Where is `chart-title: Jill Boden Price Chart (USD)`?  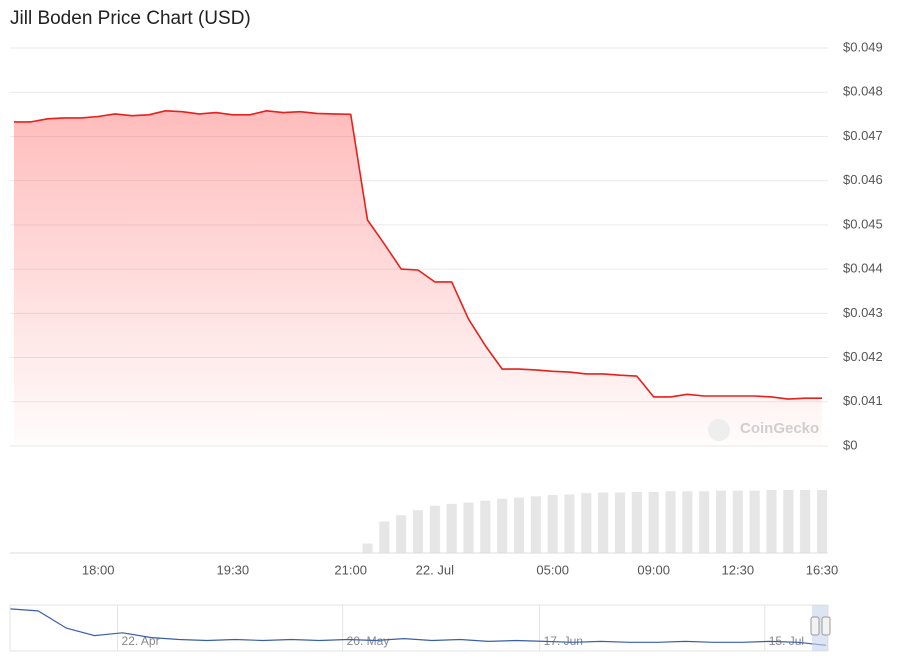
chart-title: Jill Boden Price Chart (USD) is located at coordinates (130, 18).